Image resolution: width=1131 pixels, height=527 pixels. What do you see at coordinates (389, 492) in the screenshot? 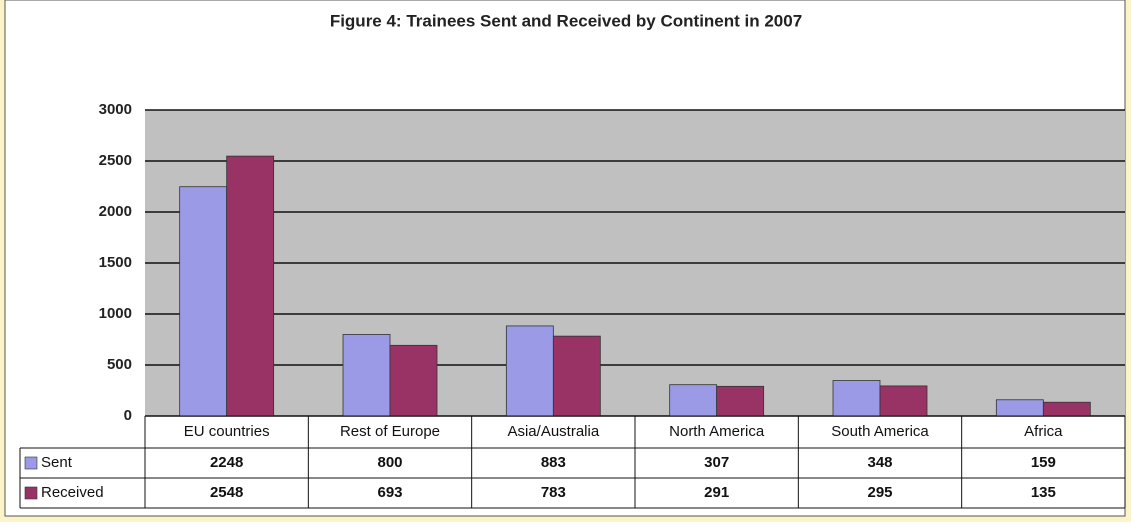
I see `table-value: 693` at bounding box center [389, 492].